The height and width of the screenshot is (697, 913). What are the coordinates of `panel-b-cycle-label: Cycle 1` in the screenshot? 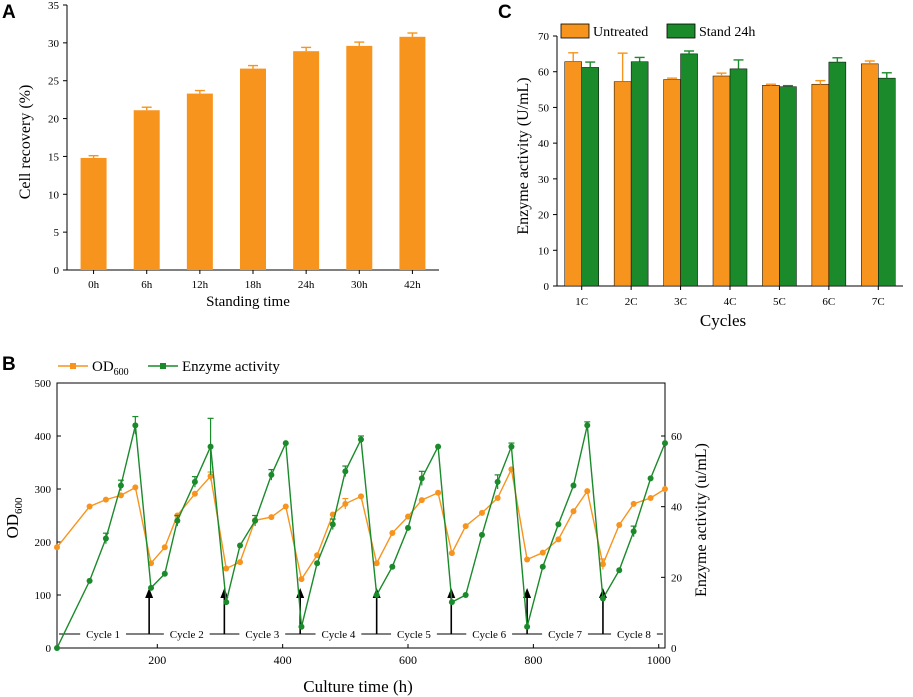 It's located at (103, 635).